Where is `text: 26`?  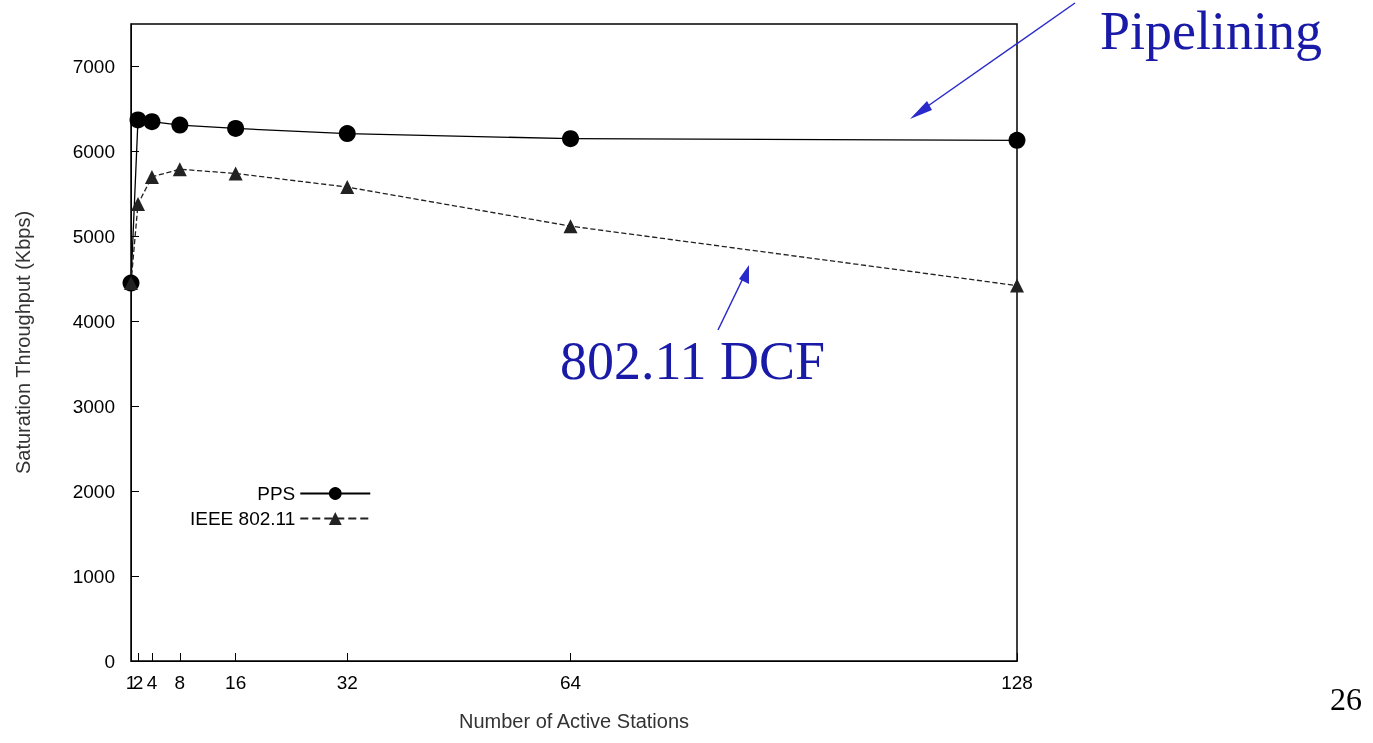
text: 26 is located at coordinates (1346, 699).